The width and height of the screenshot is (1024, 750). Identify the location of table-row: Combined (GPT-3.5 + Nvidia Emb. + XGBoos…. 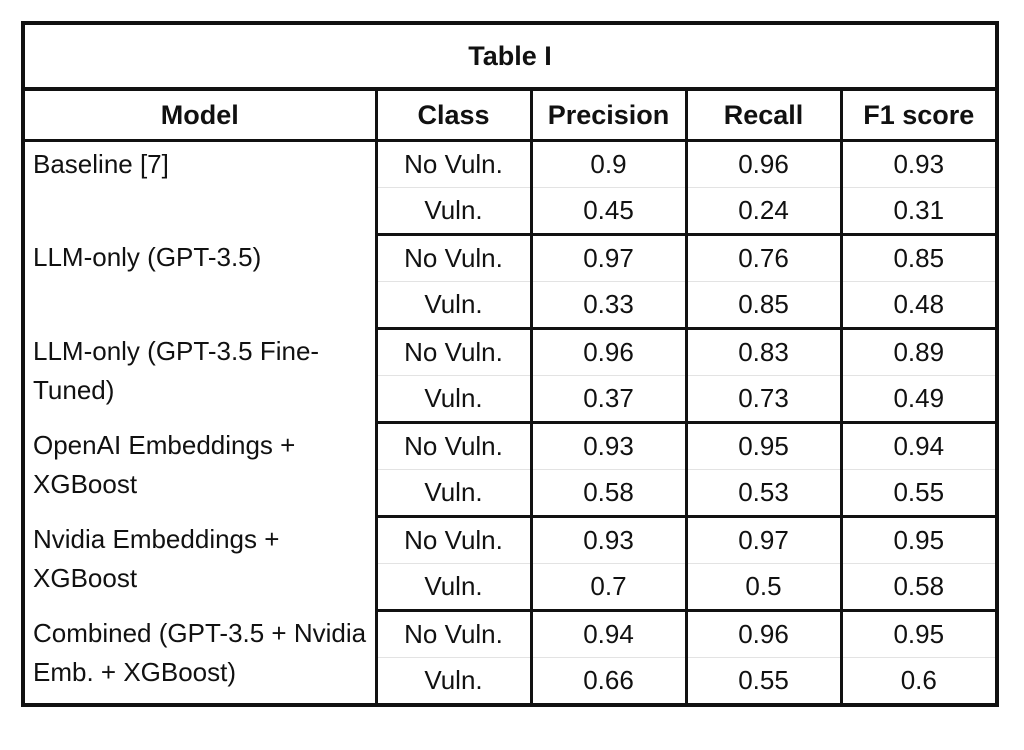
(510, 648).